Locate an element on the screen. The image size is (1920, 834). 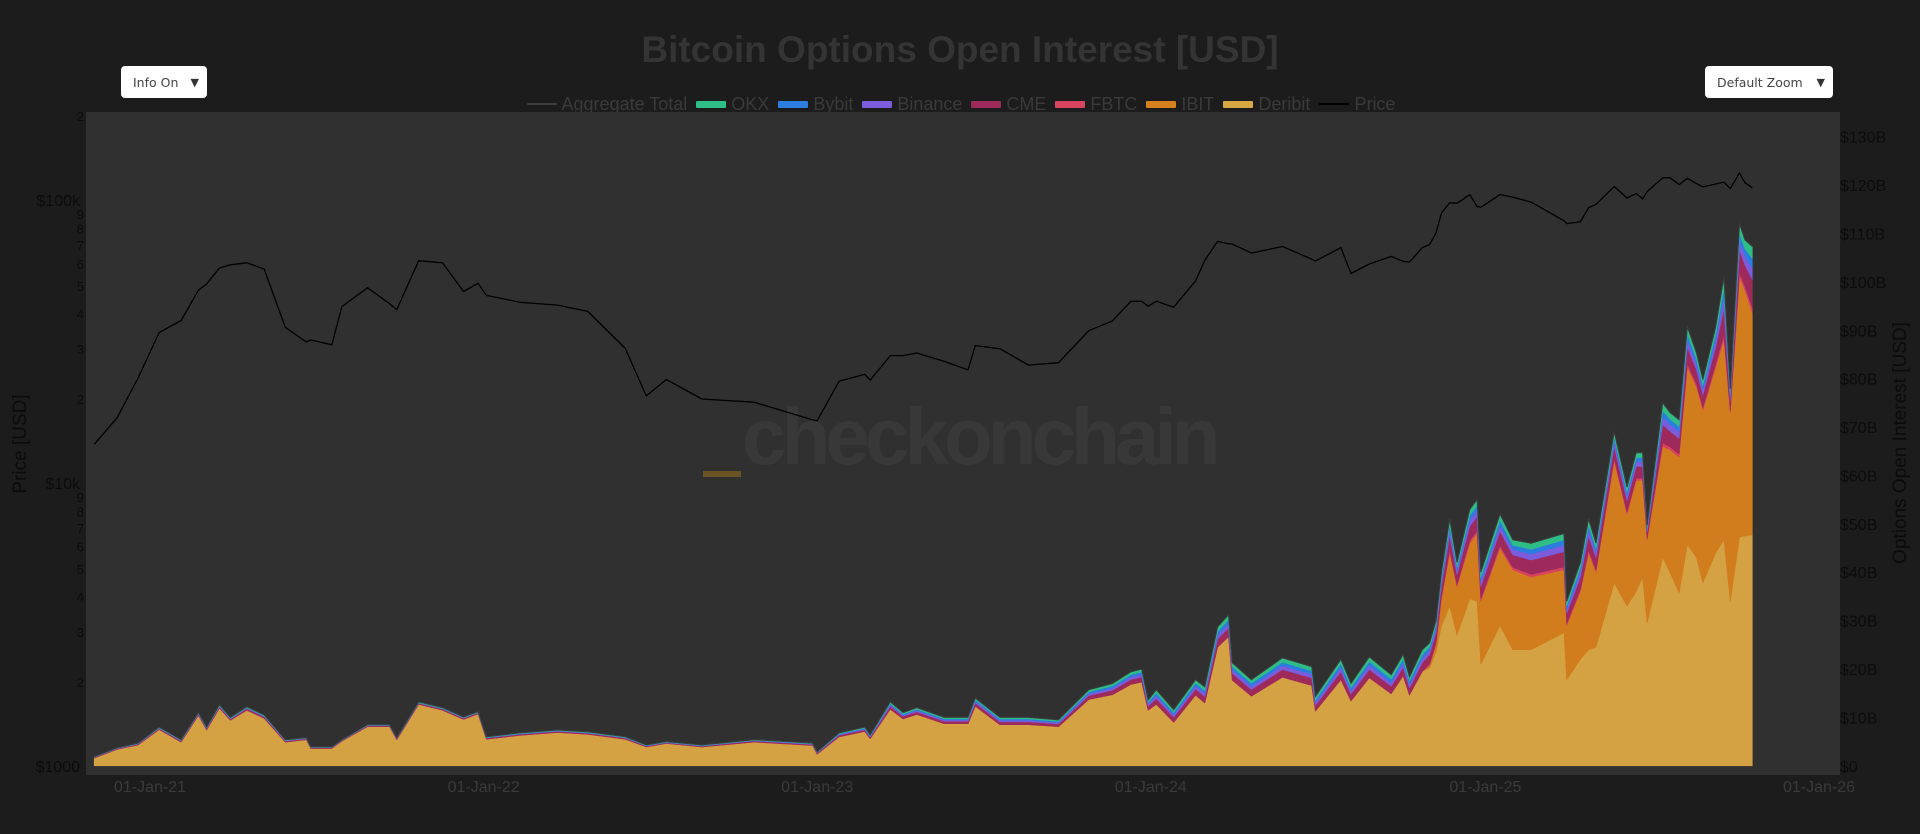
legend-item-cme: CME is located at coordinates (1008, 104).